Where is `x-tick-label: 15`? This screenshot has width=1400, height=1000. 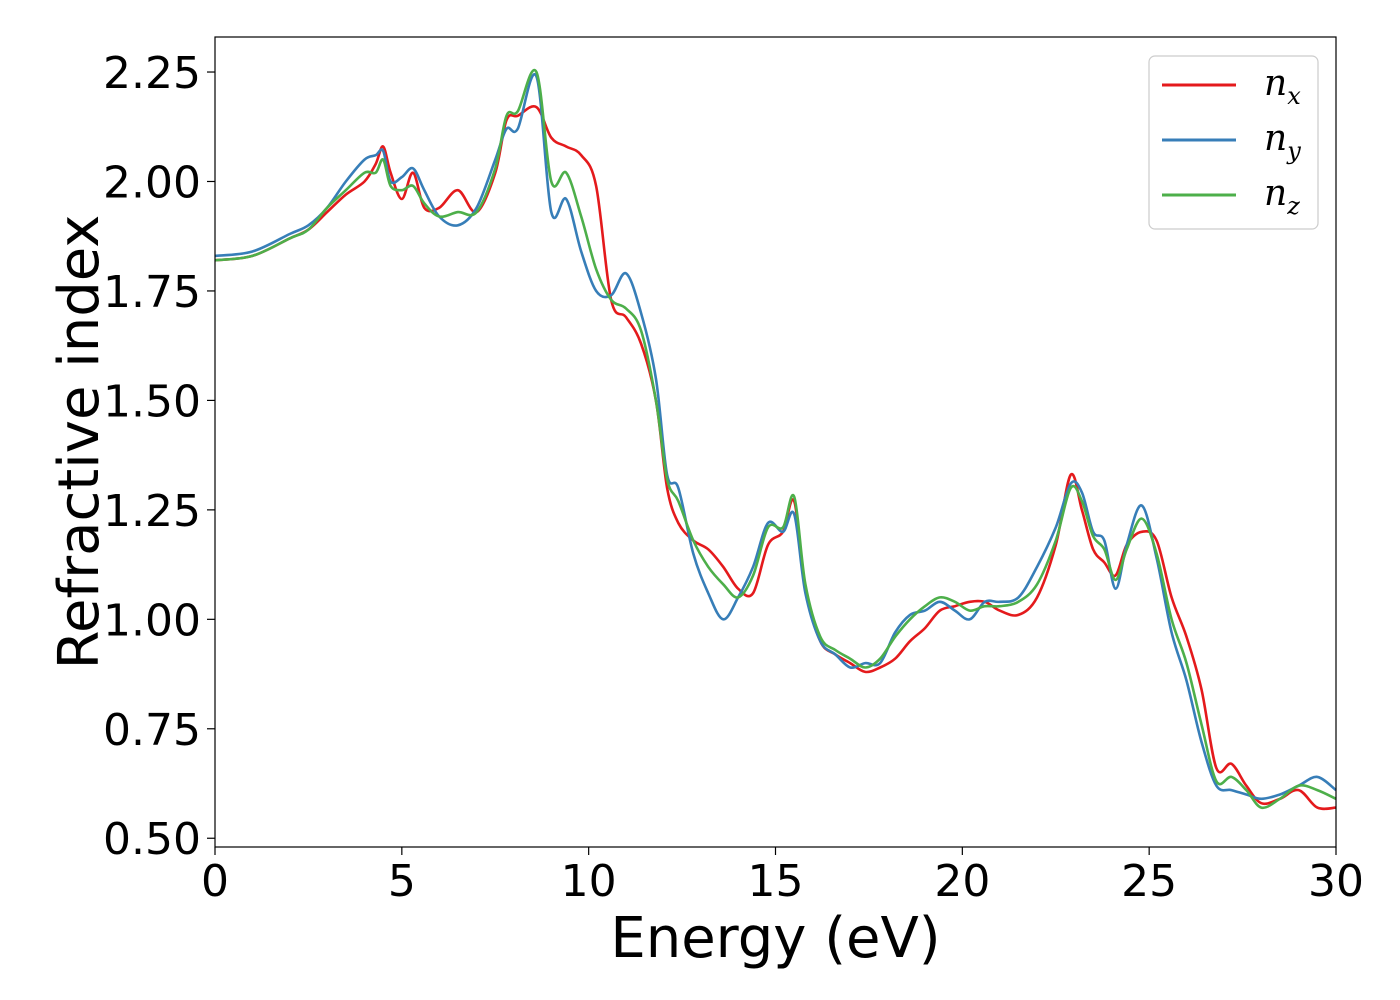 x-tick-label: 15 is located at coordinates (776, 881).